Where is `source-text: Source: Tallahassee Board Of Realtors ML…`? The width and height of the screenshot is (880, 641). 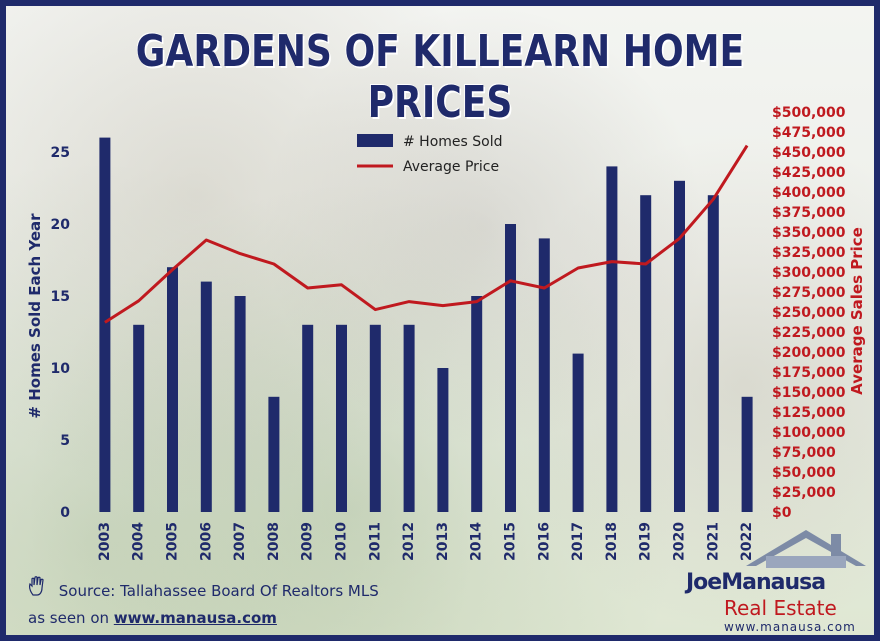 source-text: Source: Tallahassee Board Of Realtors ML… is located at coordinates (218, 591).